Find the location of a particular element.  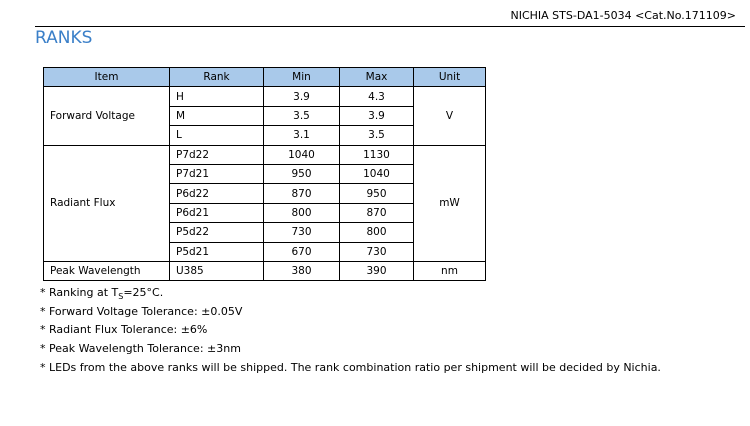

table-row: P6d21 800 870 is located at coordinates (265, 213).